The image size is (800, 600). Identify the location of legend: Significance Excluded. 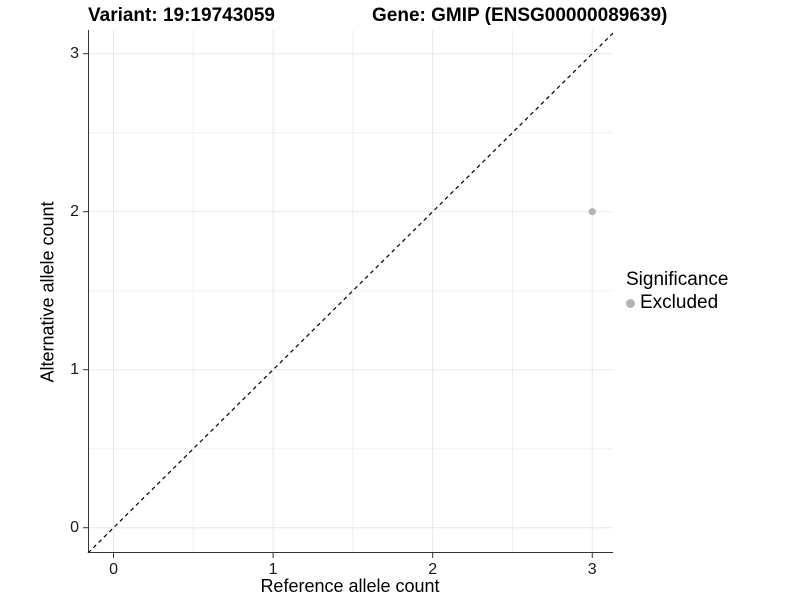
(677, 291).